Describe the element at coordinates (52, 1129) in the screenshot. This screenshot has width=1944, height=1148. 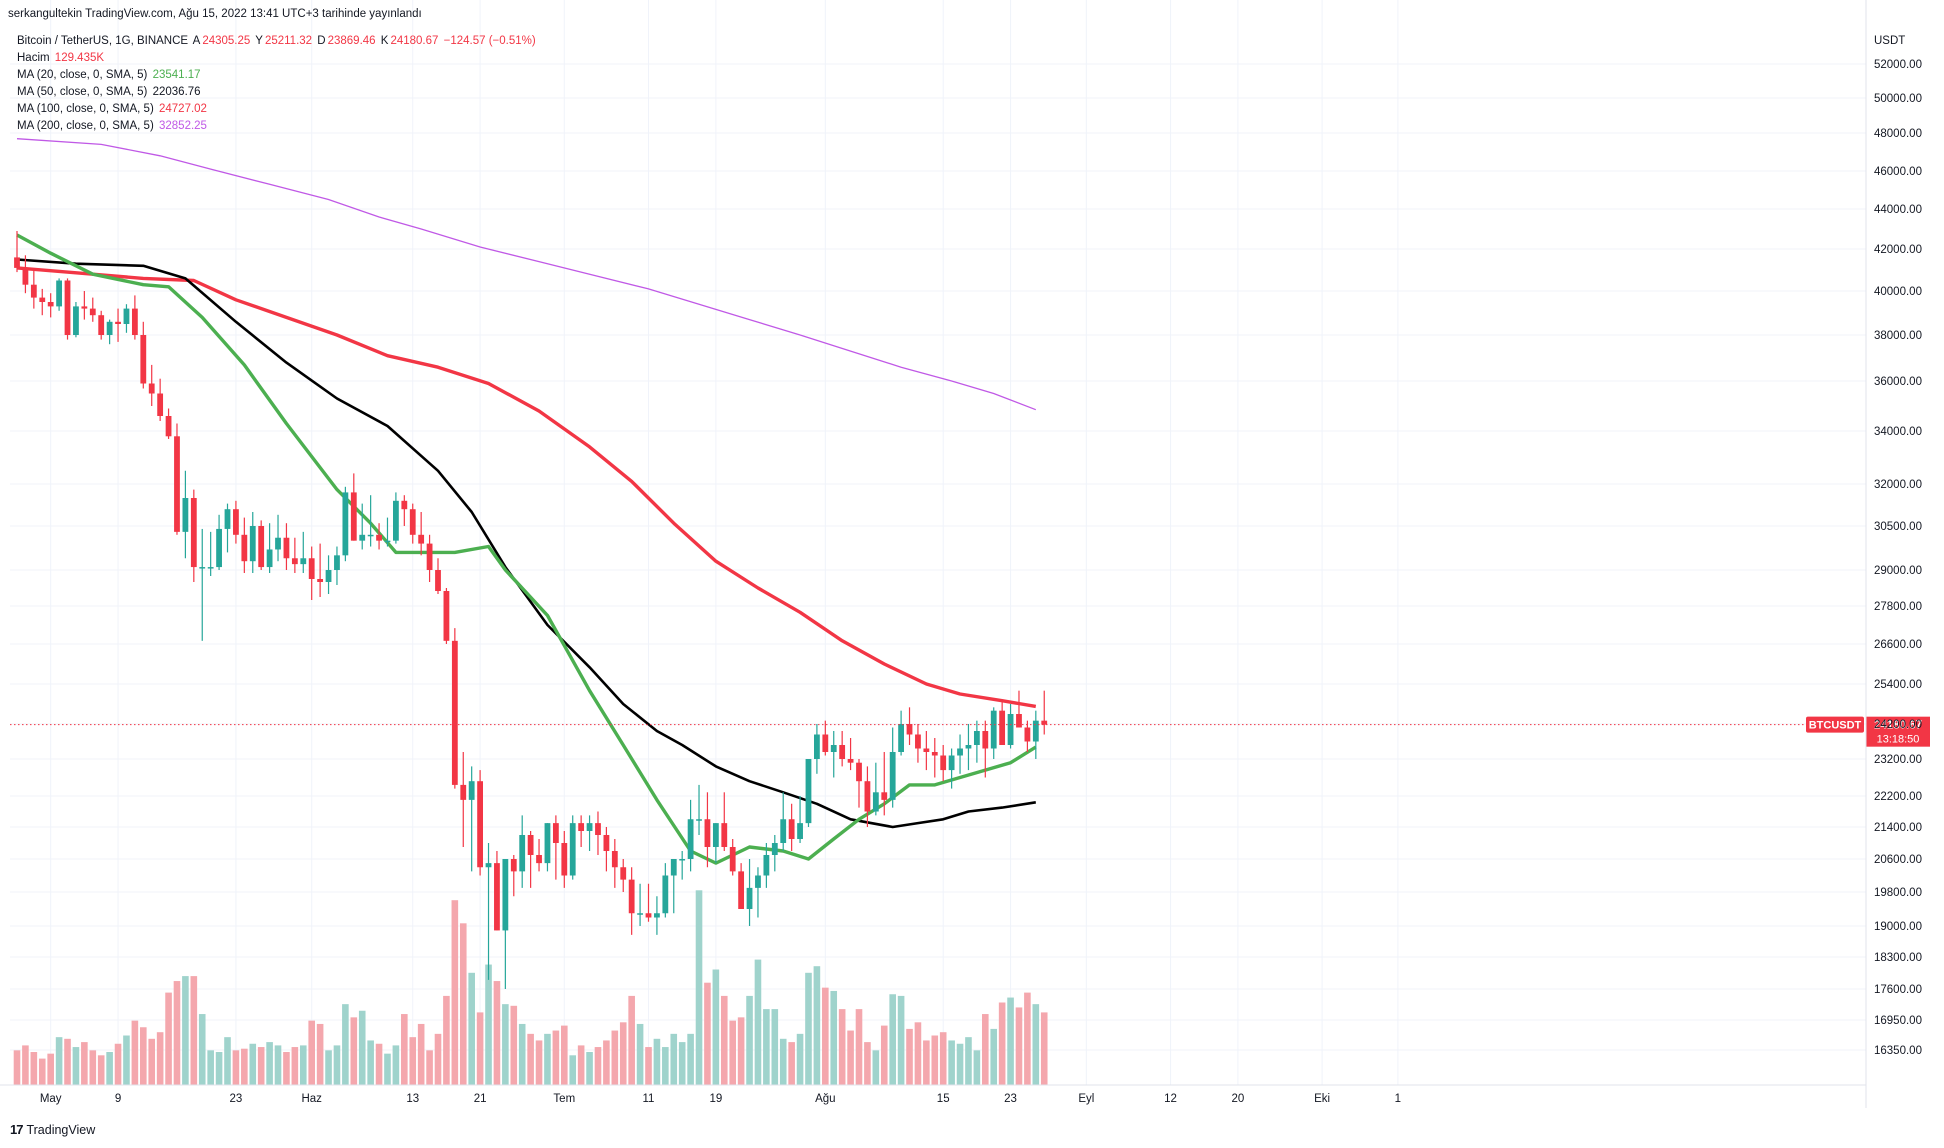
I see `tradingview-brand: 17 TradingView` at that location.